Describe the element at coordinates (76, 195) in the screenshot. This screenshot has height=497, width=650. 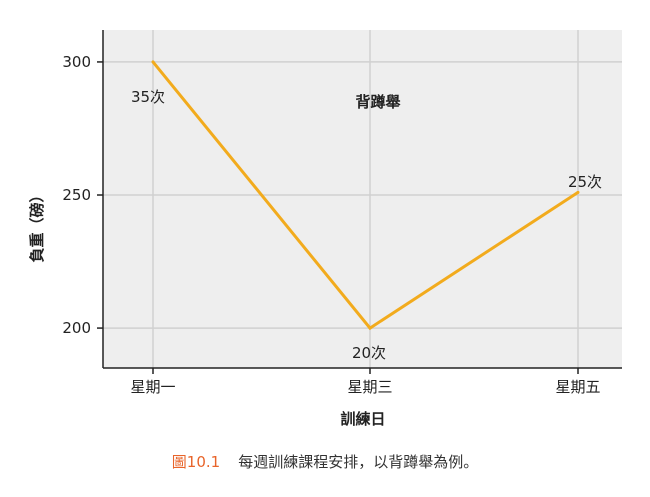
I see `y-tick-label-250: 250` at that location.